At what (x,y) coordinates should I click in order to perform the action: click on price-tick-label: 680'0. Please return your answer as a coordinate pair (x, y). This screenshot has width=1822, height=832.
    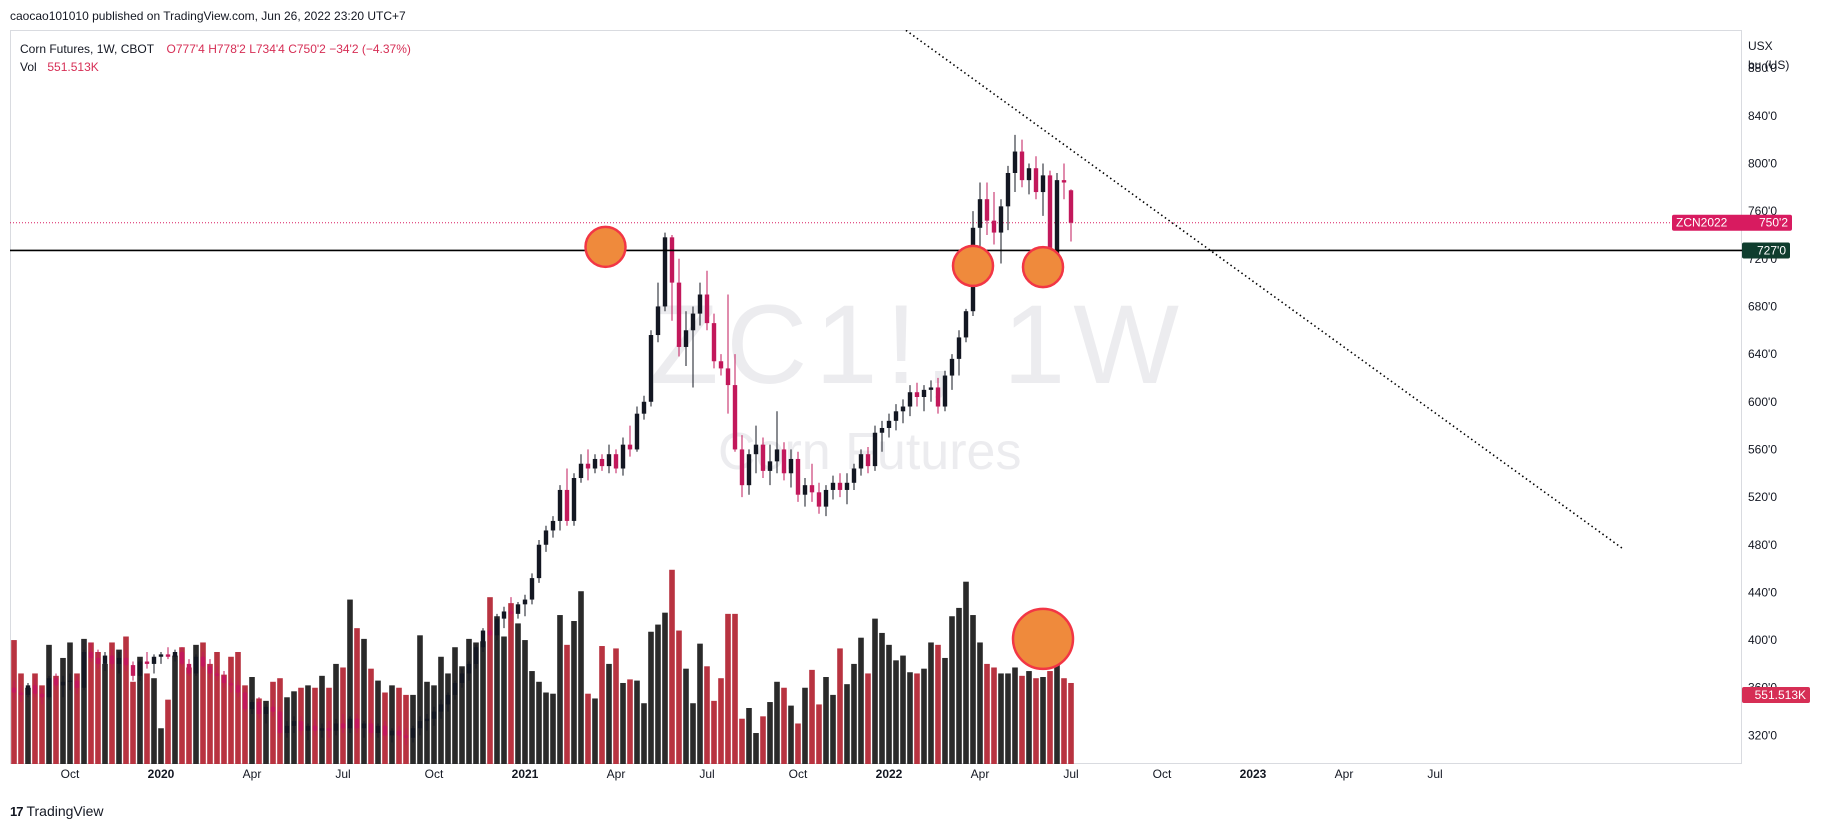
    Looking at the image, I should click on (1762, 306).